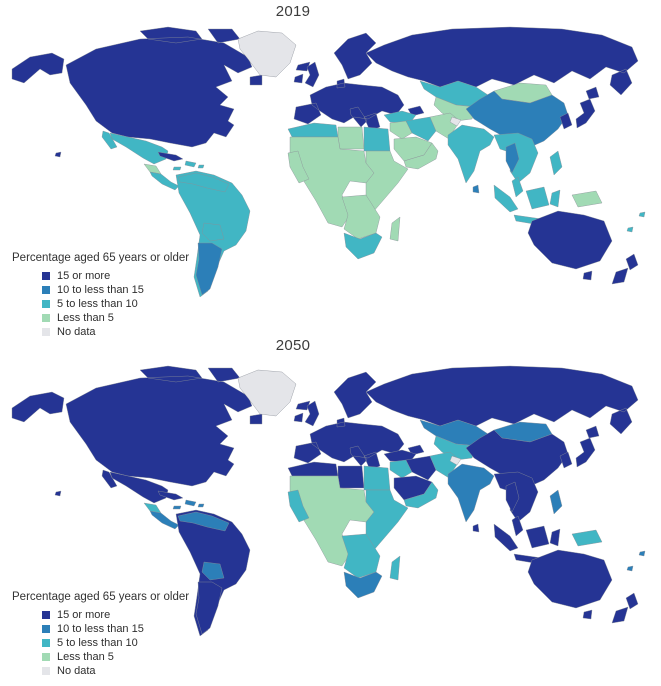  What do you see at coordinates (101, 597) in the screenshot?
I see `legend-title: Percentage aged 65 years or older` at bounding box center [101, 597].